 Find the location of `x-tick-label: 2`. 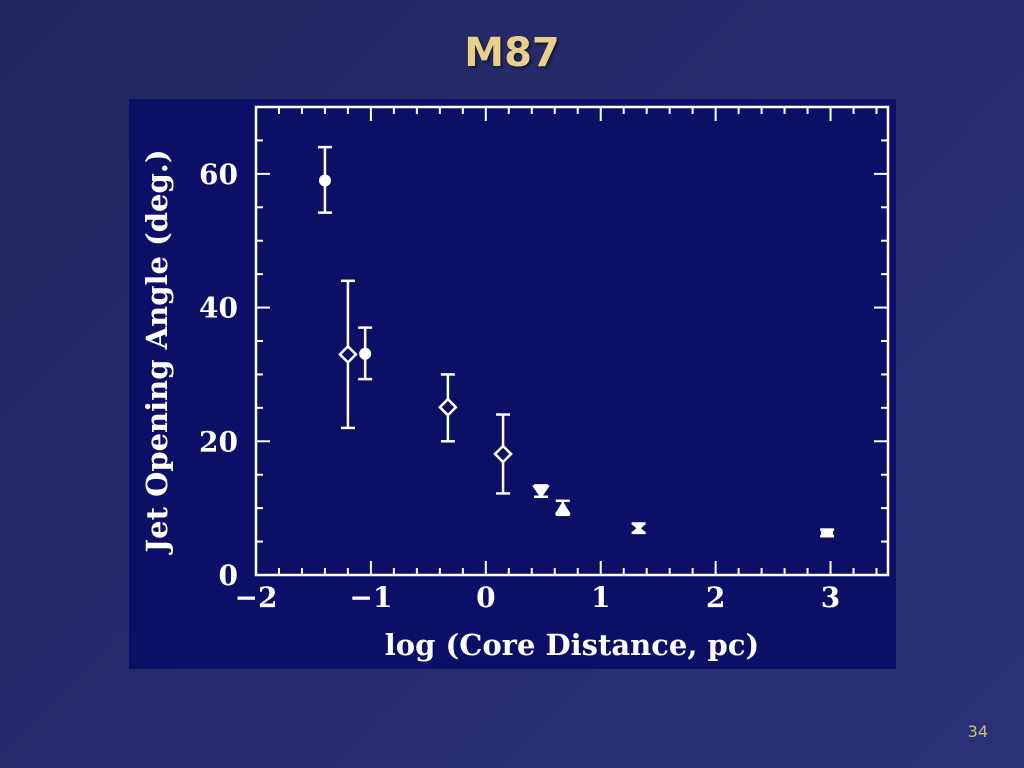

x-tick-label: 2 is located at coordinates (715, 597).